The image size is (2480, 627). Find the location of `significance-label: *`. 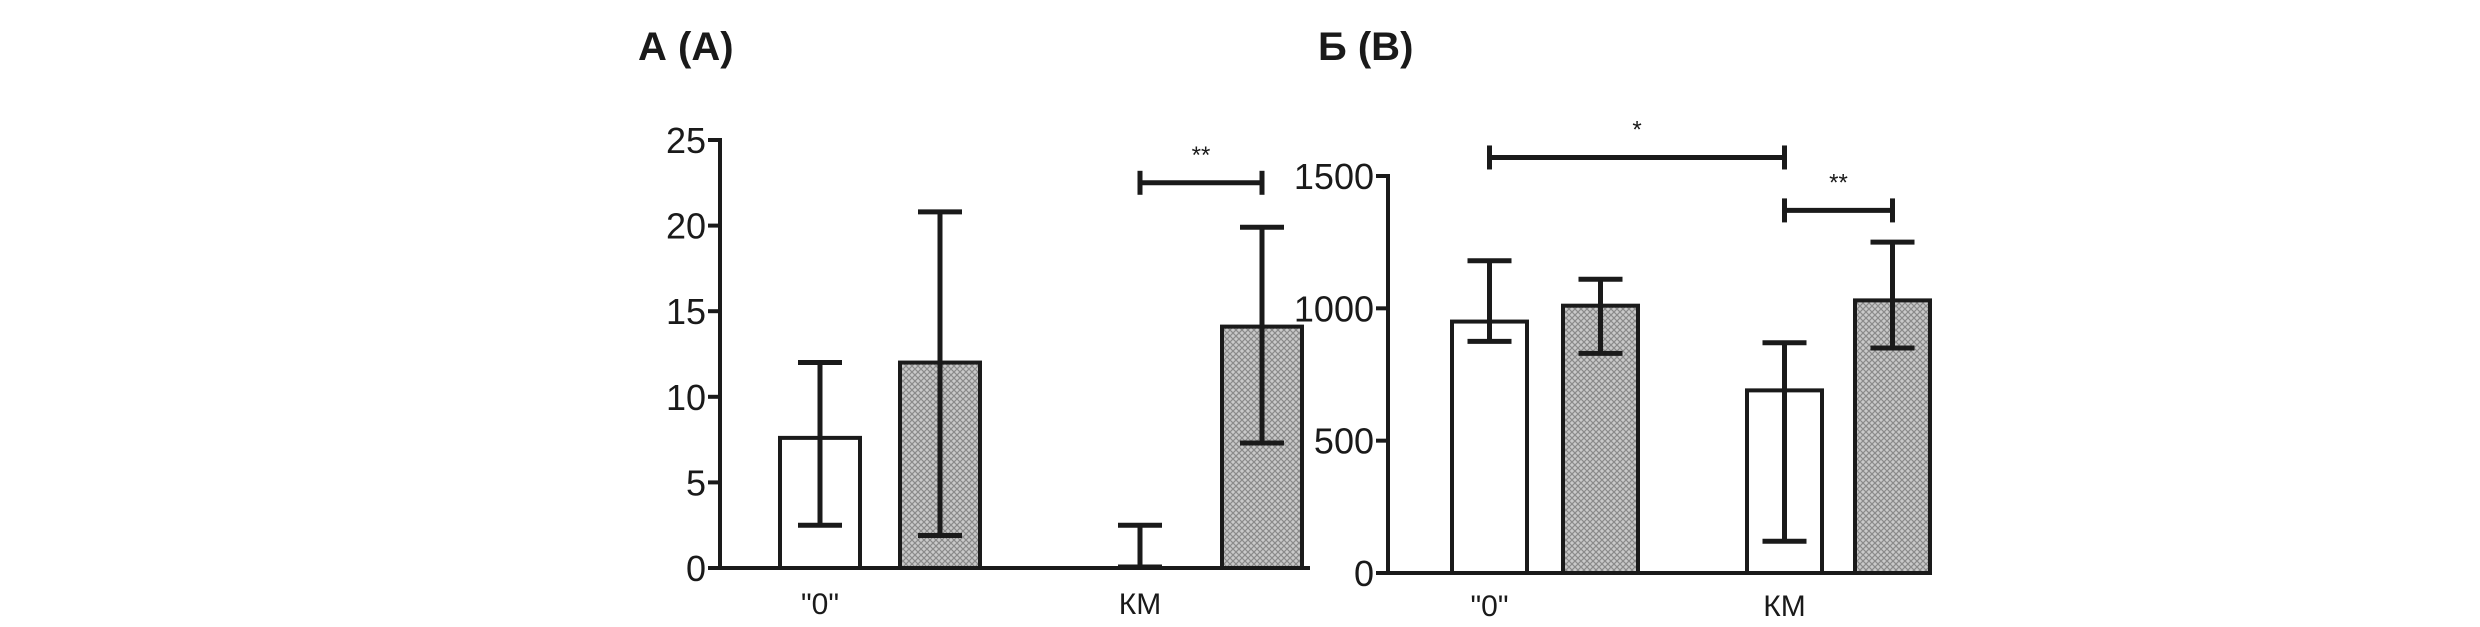

significance-label: * is located at coordinates (1636, 129).